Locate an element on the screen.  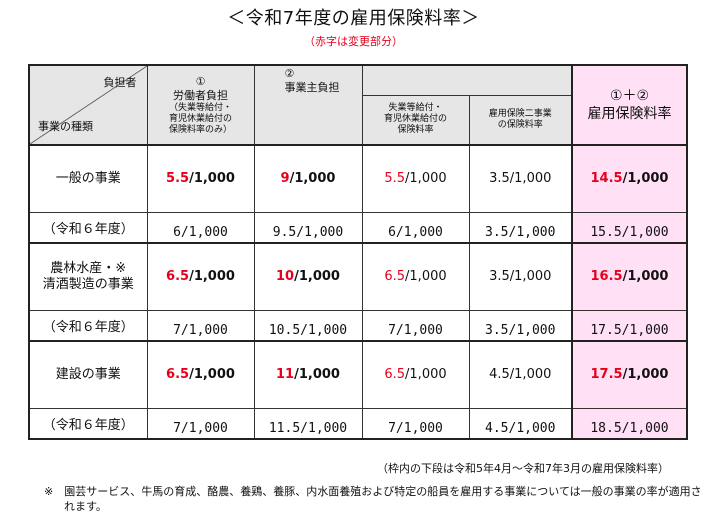
total-num: ①＋② is located at coordinates (629, 96).